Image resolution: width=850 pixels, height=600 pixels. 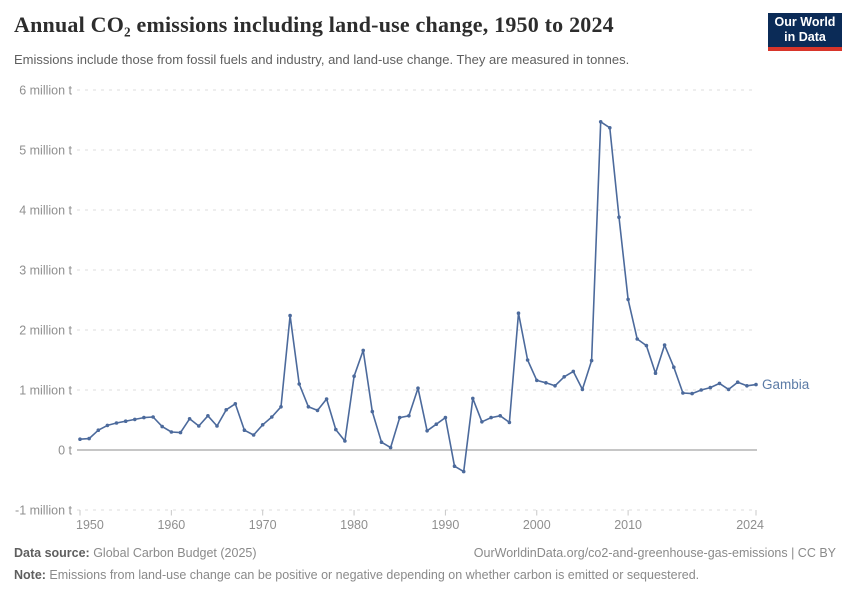 I want to click on owid-logo: Our World in Data, so click(x=805, y=32).